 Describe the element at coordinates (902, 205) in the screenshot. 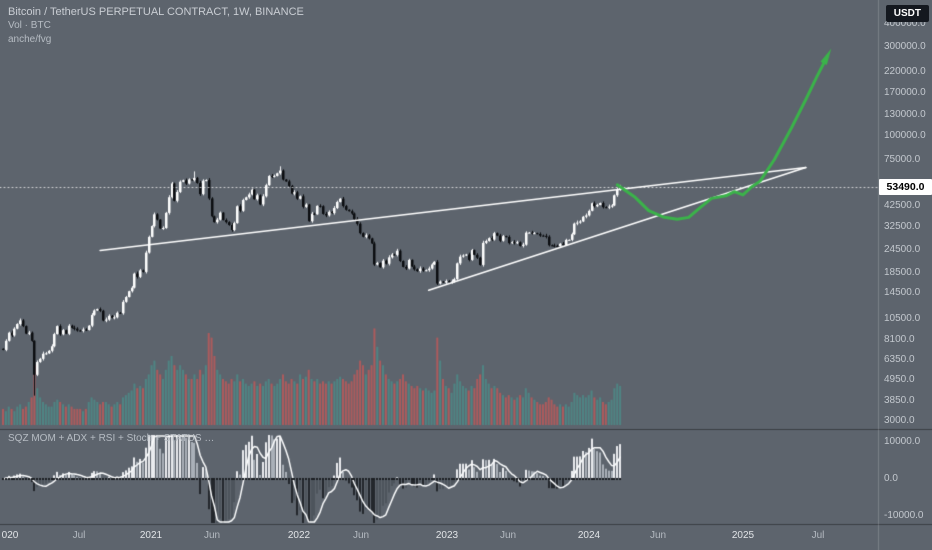

I see `price-tick-label: 42500.0` at that location.